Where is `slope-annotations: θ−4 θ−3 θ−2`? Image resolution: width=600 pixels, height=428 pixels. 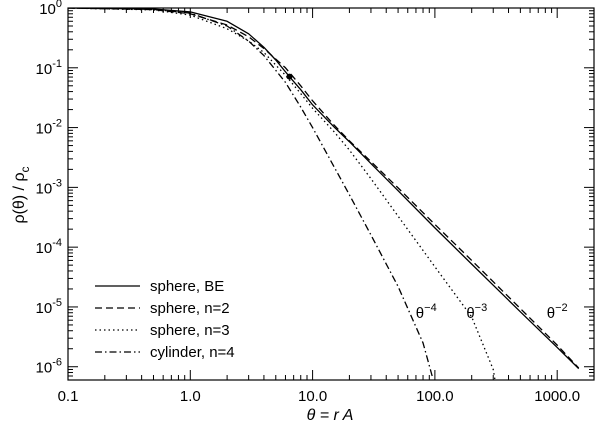 slope-annotations: θ−4 θ−3 θ−2 is located at coordinates (492, 312).